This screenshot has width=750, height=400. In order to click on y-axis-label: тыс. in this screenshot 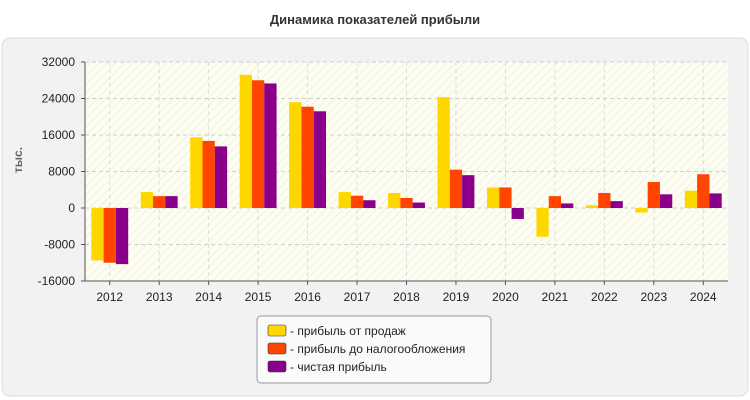, I will do `click(18, 160)`.